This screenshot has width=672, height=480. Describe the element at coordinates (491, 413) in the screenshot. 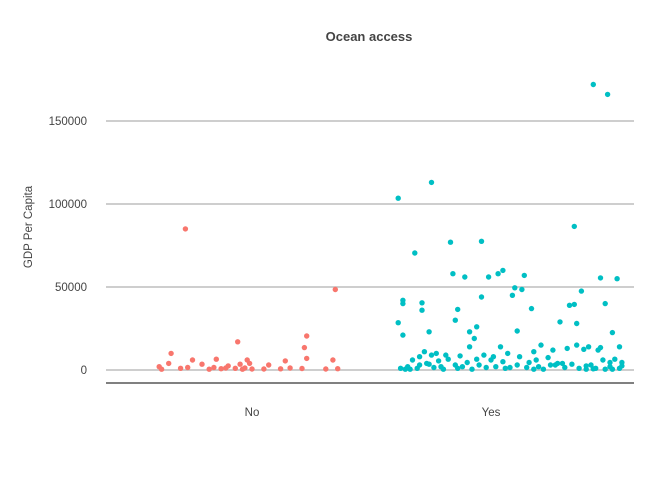

I see `x-tick-label: Yes` at that location.